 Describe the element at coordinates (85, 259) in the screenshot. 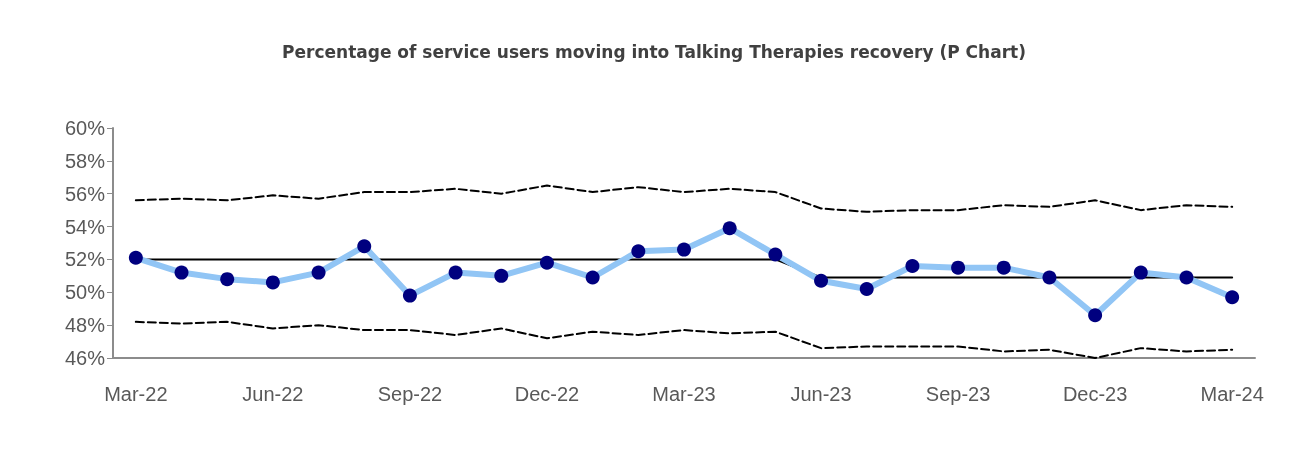

I see `y-tick-label: 52%` at that location.